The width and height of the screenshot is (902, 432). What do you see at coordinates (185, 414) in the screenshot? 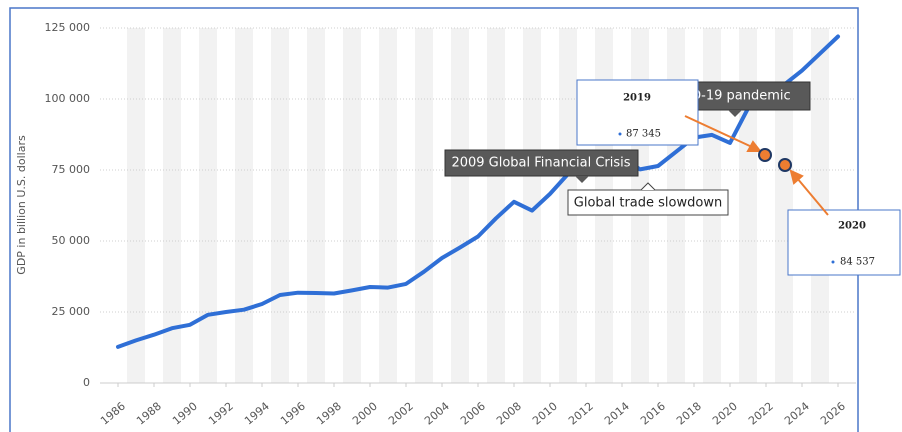
I see `x-tick-label: 1990` at bounding box center [185, 414].